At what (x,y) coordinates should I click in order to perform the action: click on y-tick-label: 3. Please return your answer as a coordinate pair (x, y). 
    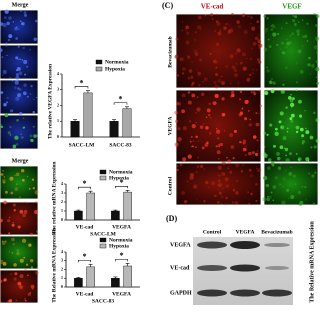
    Looking at the image, I should click on (58, 89).